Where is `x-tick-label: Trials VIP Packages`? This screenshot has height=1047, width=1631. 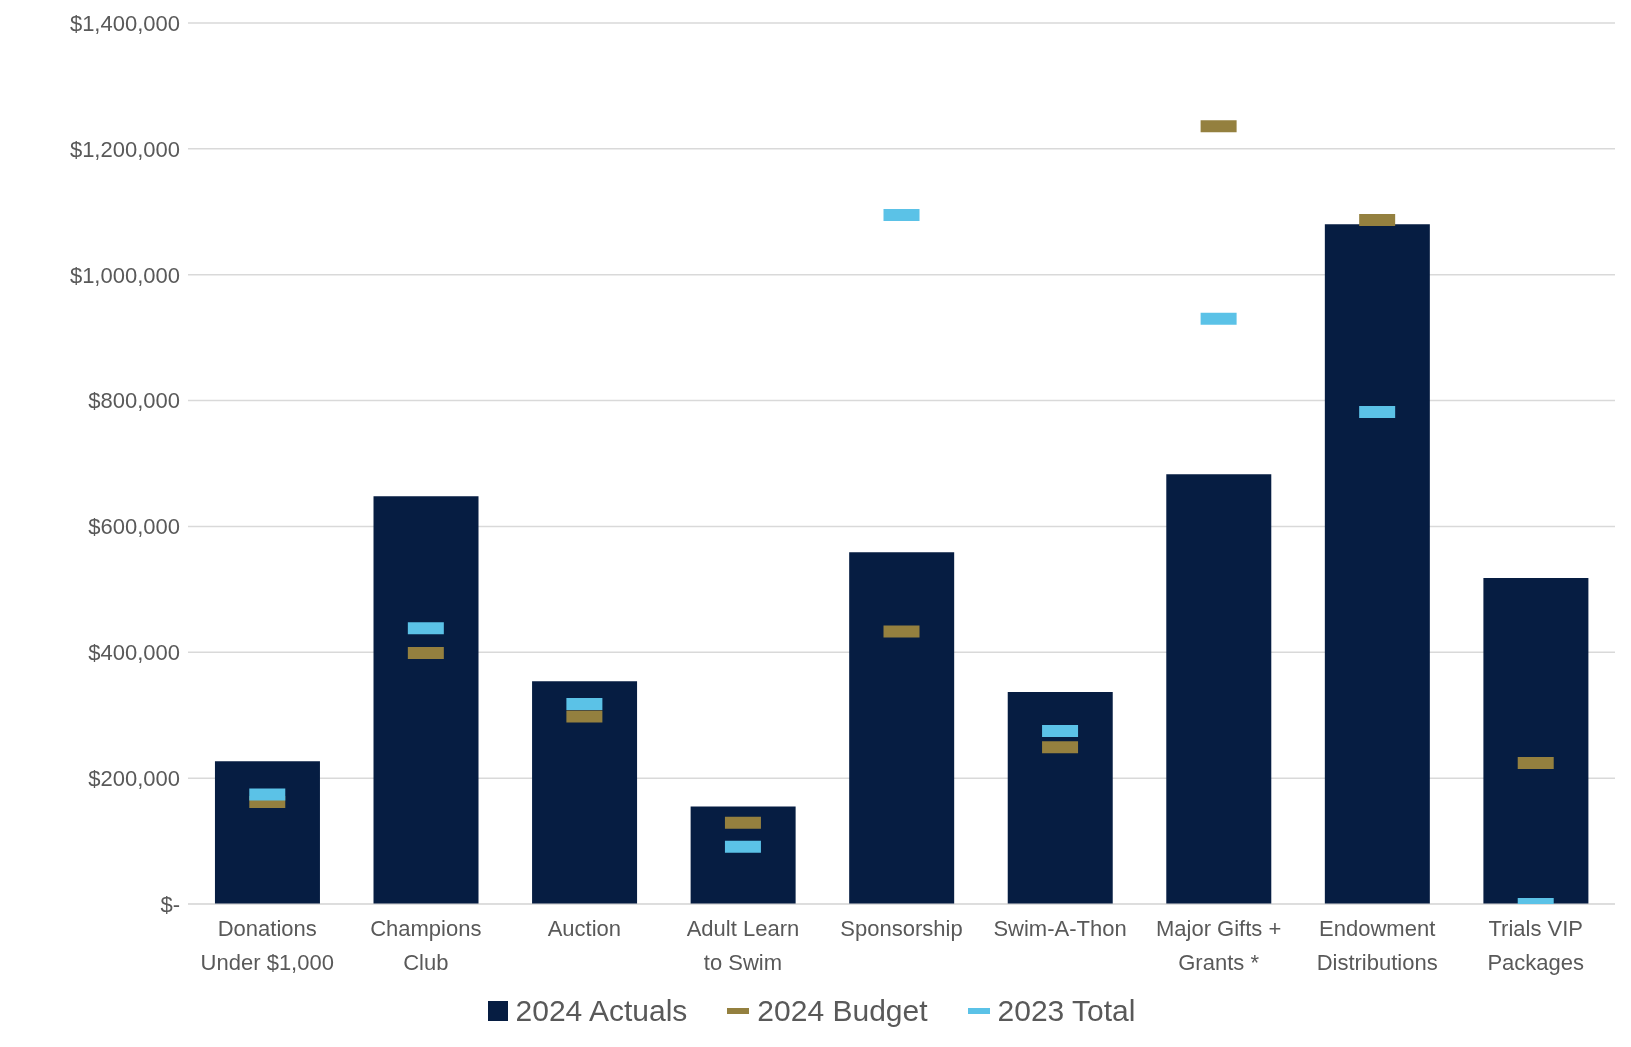
x-tick-label: Trials VIP Packages is located at coordinates (1536, 945).